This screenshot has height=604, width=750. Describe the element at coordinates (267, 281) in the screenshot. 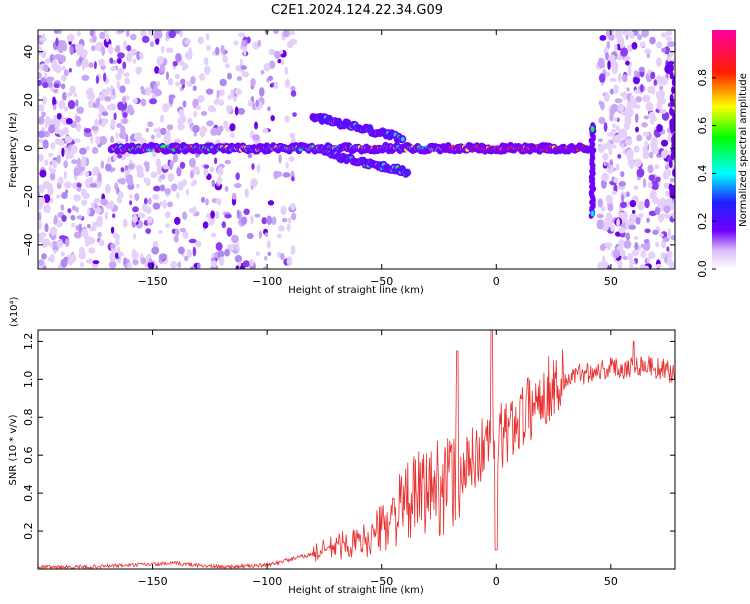

I see `x-tick-label: −100` at that location.